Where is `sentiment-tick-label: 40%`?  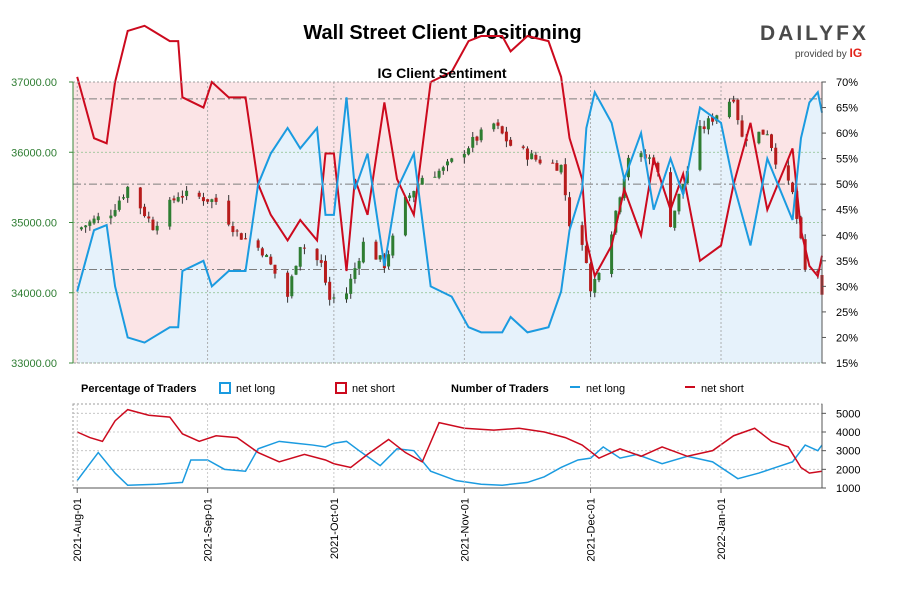 sentiment-tick-label: 40% is located at coordinates (847, 236).